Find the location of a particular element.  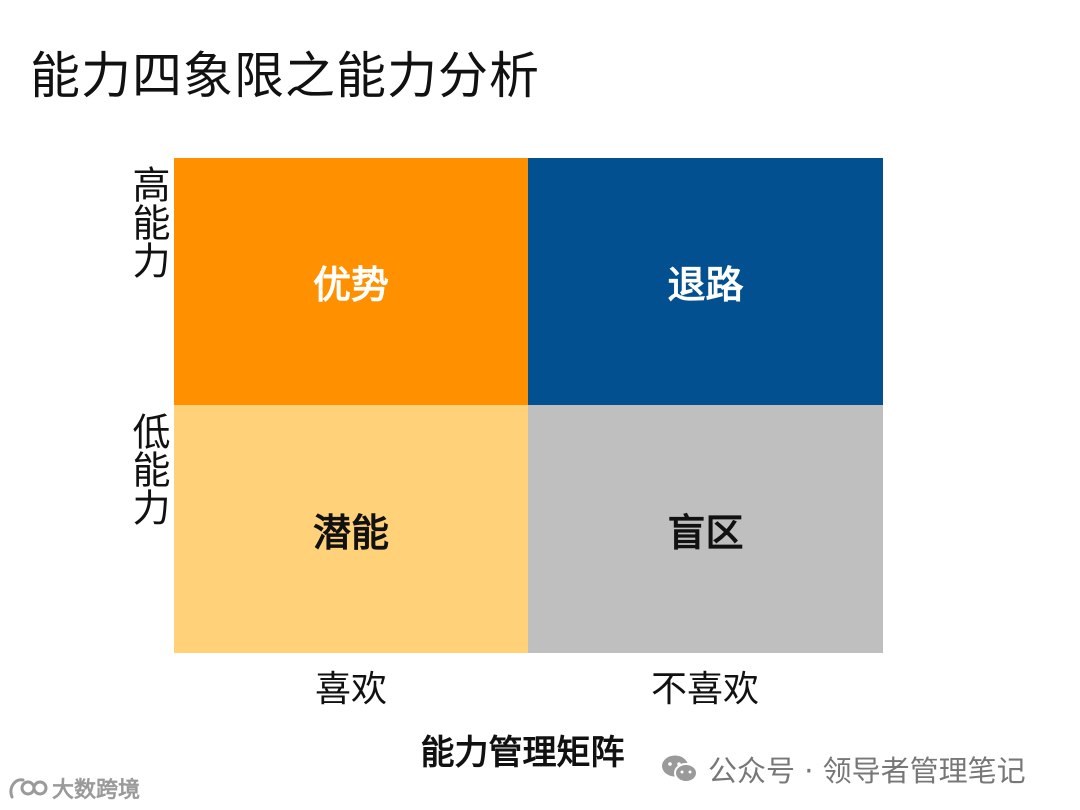

quadrant-label-fallback: 退路 is located at coordinates (705, 285).